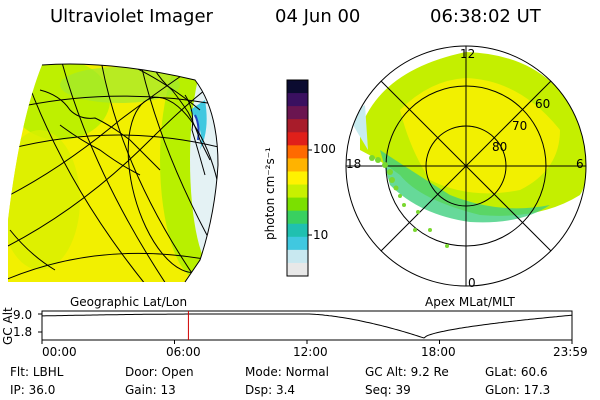 This screenshot has height=400, width=600. What do you see at coordinates (310, 352) in the screenshot?
I see `orbit-xtick-1200: 12:00` at bounding box center [310, 352].